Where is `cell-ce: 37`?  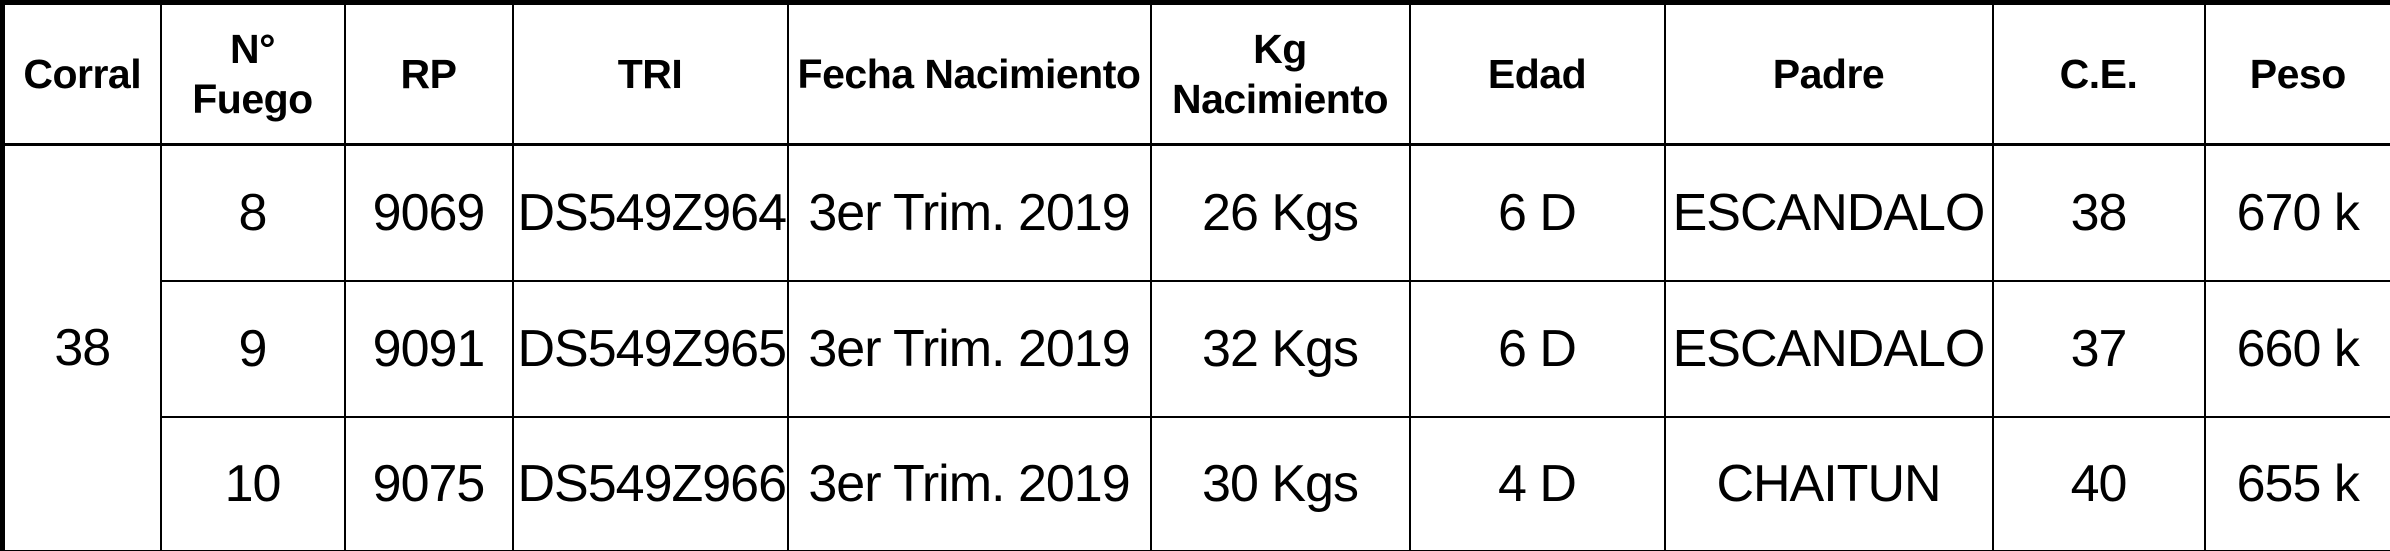 cell-ce: 37 is located at coordinates (2098, 348).